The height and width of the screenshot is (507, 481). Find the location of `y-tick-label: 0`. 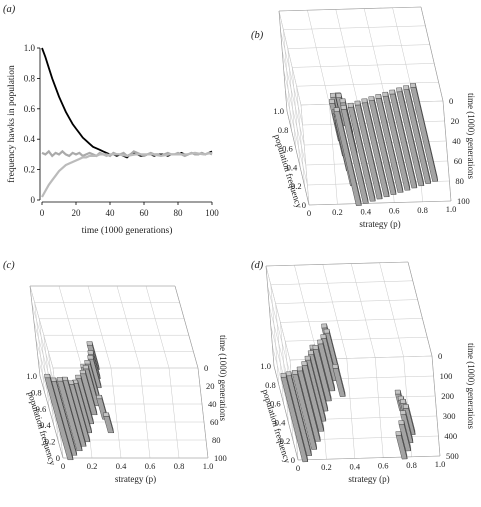

y-tick-label: 0 is located at coordinates (58, 458).